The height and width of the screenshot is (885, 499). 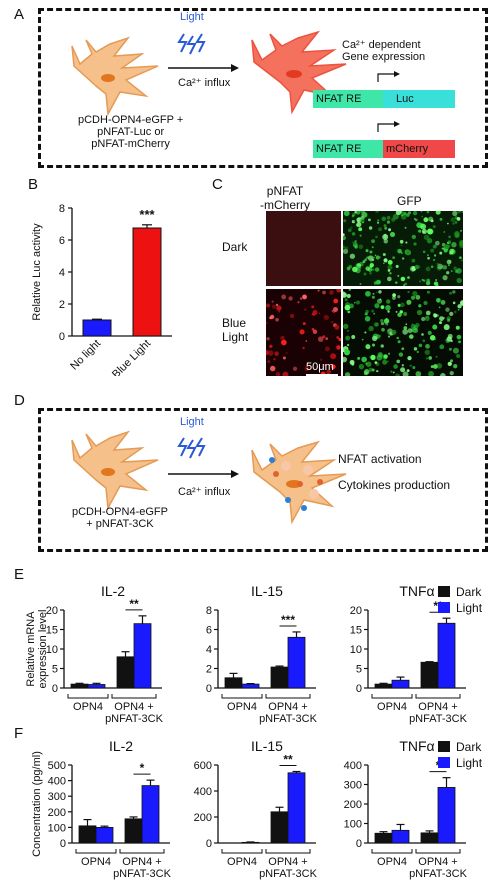 I want to click on arrow-a, so click(x=203, y=68).